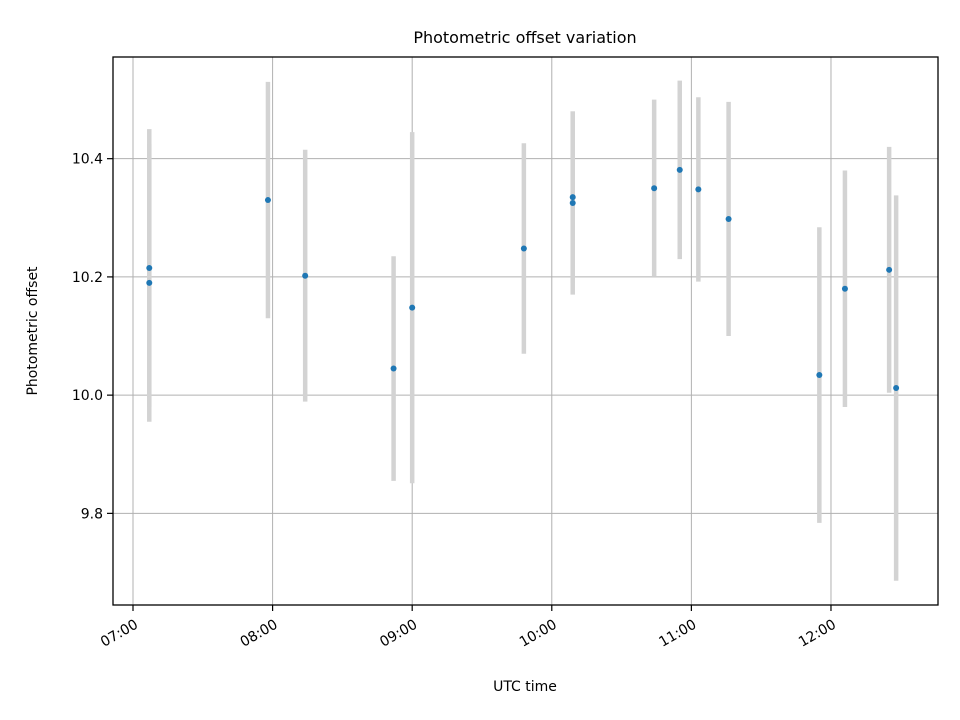 The height and width of the screenshot is (720, 960). I want to click on y-axis-ticks: 9.8 10.0 10.2 10.4, so click(92, 337).